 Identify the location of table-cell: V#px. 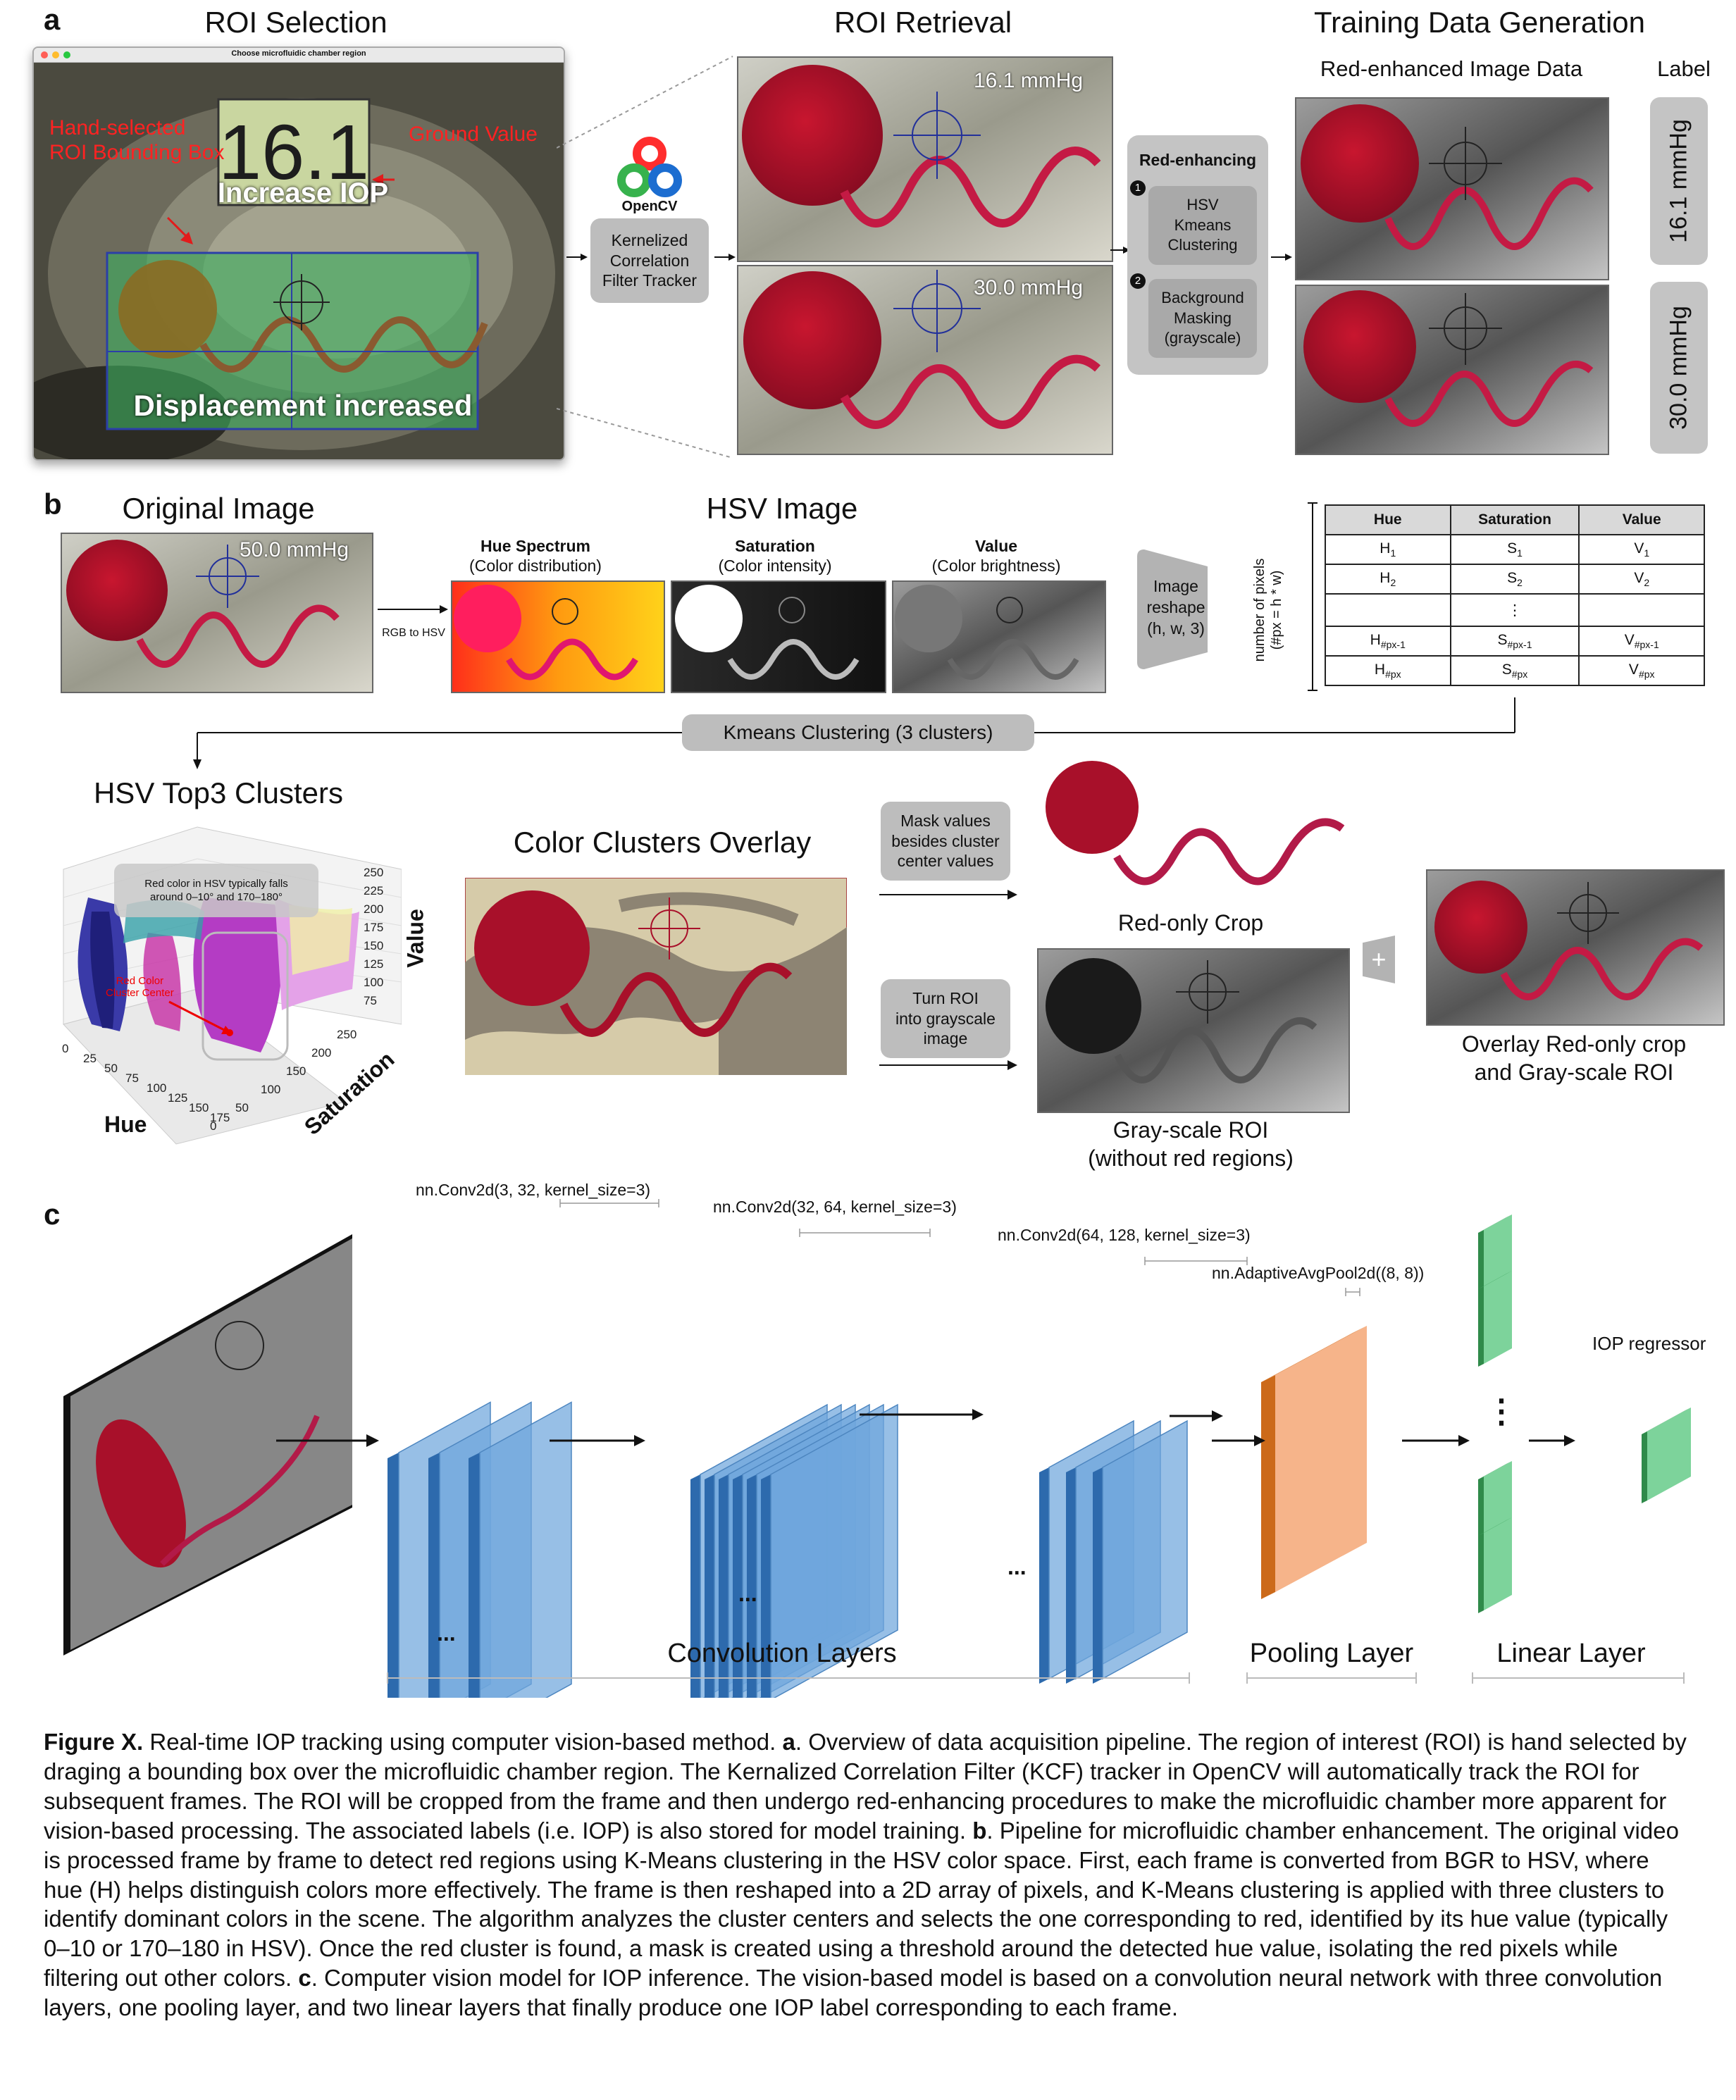
(1642, 670).